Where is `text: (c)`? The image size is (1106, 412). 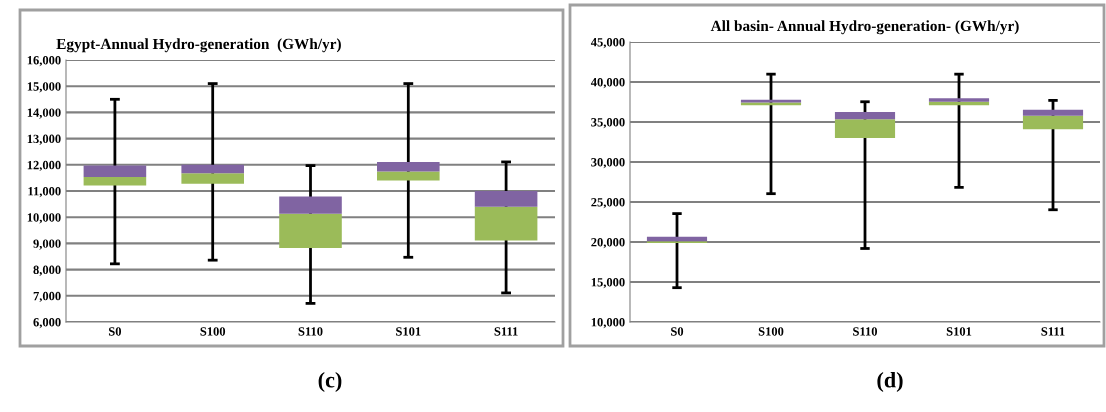 text: (c) is located at coordinates (330, 382).